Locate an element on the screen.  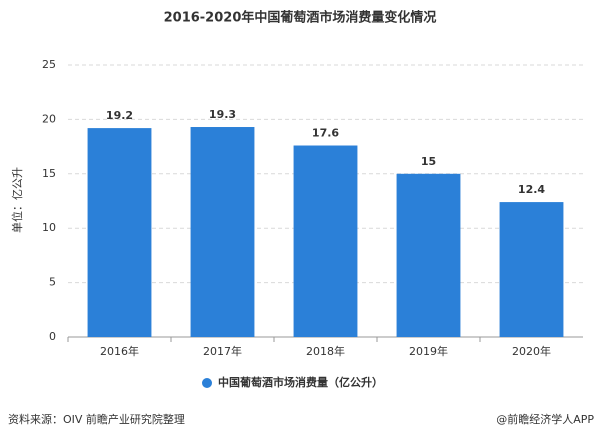
x-tick-label: 2018年 is located at coordinates (325, 351).